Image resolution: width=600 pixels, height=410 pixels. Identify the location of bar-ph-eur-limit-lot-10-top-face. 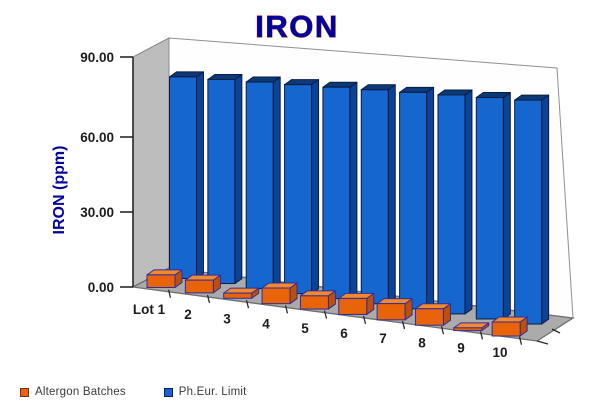
(532, 97).